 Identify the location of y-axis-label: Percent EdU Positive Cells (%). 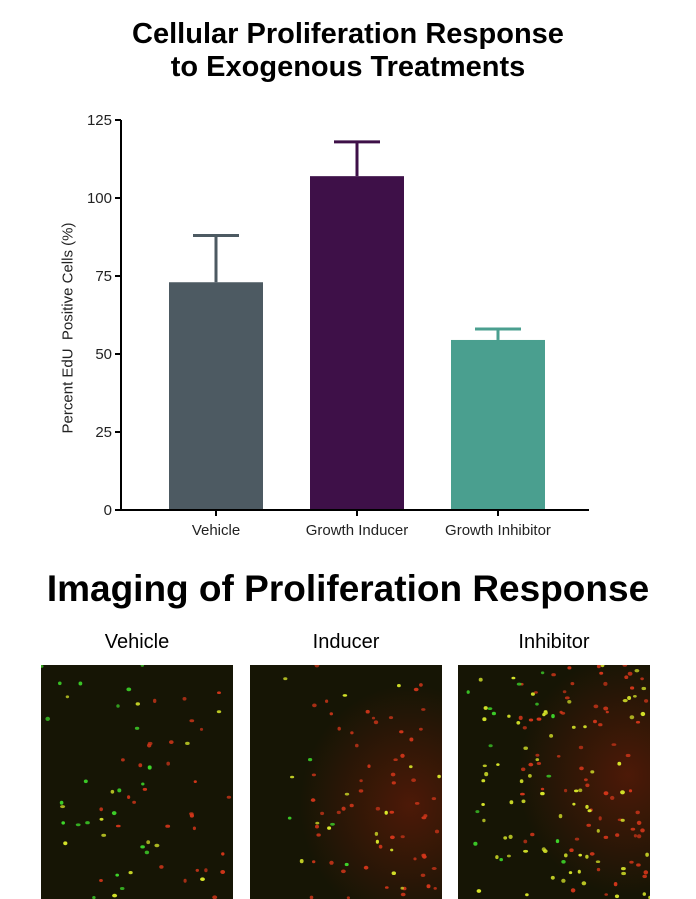
(68, 328).